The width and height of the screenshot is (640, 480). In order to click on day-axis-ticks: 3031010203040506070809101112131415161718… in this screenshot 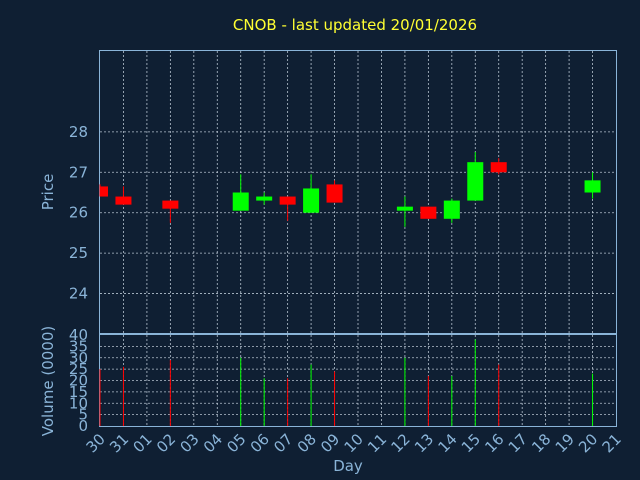, I will do `click(354, 443)`.